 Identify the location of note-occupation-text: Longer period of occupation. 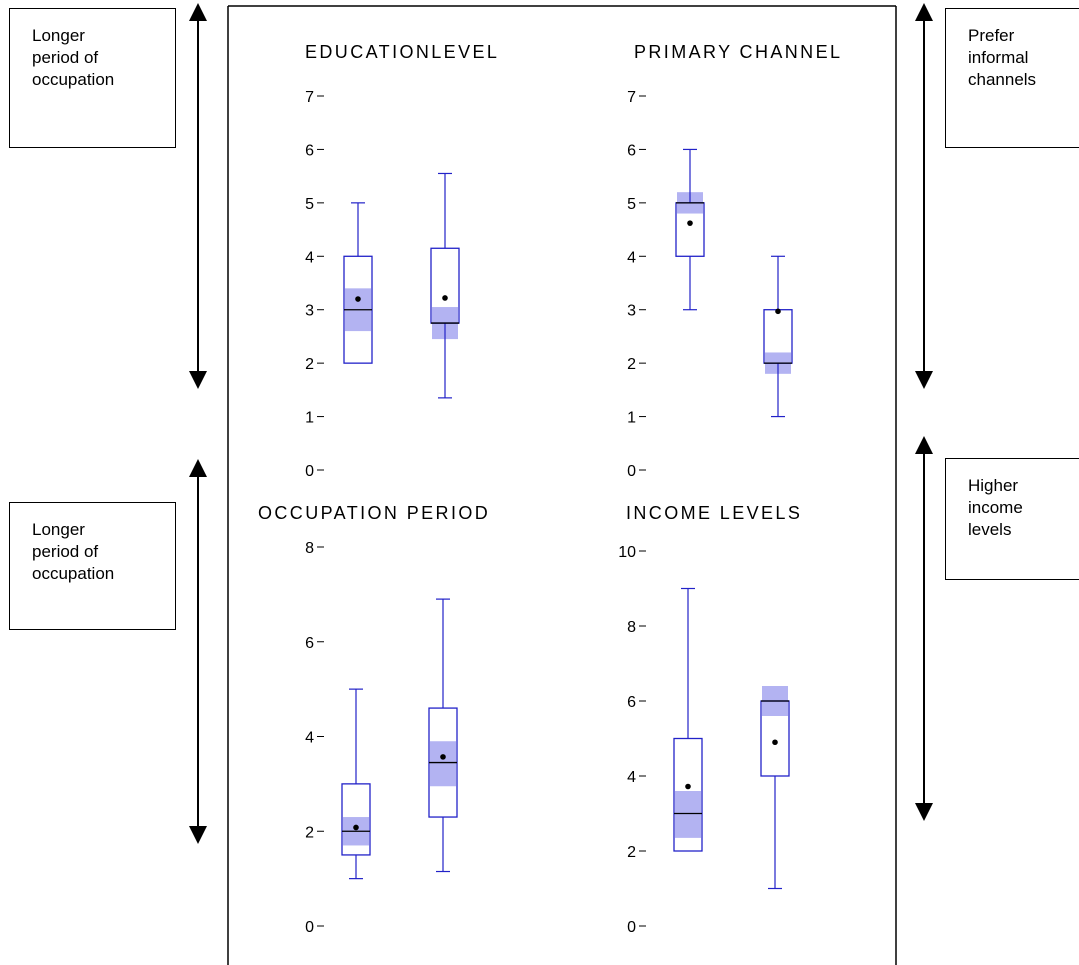
(73, 551).